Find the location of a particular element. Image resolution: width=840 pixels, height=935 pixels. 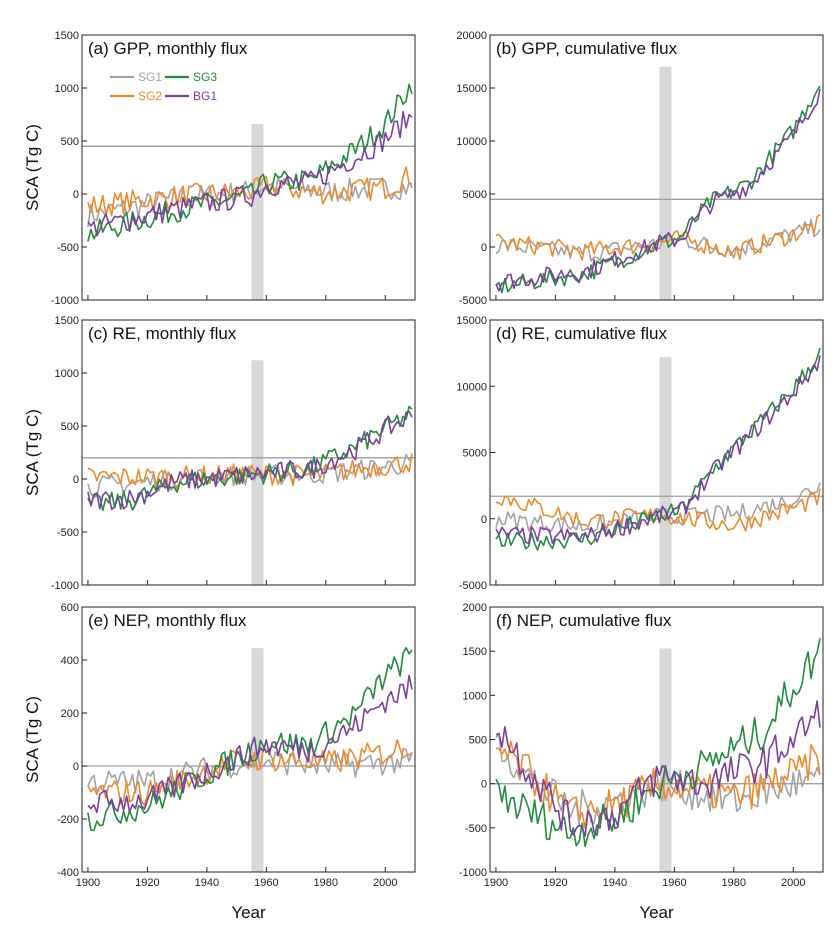

plot-frame-b is located at coordinates (656, 167).